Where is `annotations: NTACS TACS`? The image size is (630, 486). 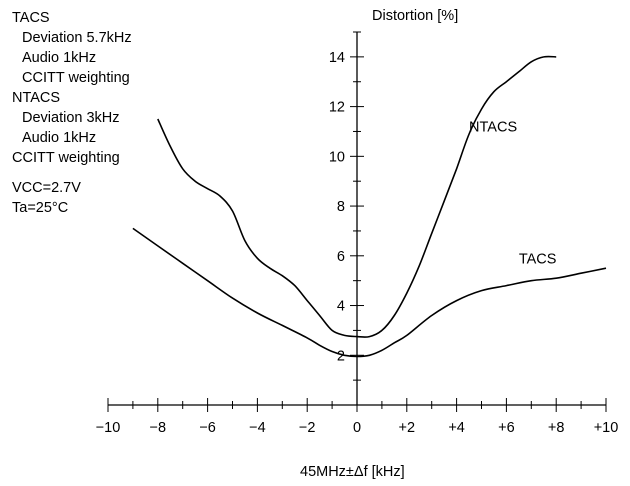 annotations: NTACS TACS is located at coordinates (512, 193).